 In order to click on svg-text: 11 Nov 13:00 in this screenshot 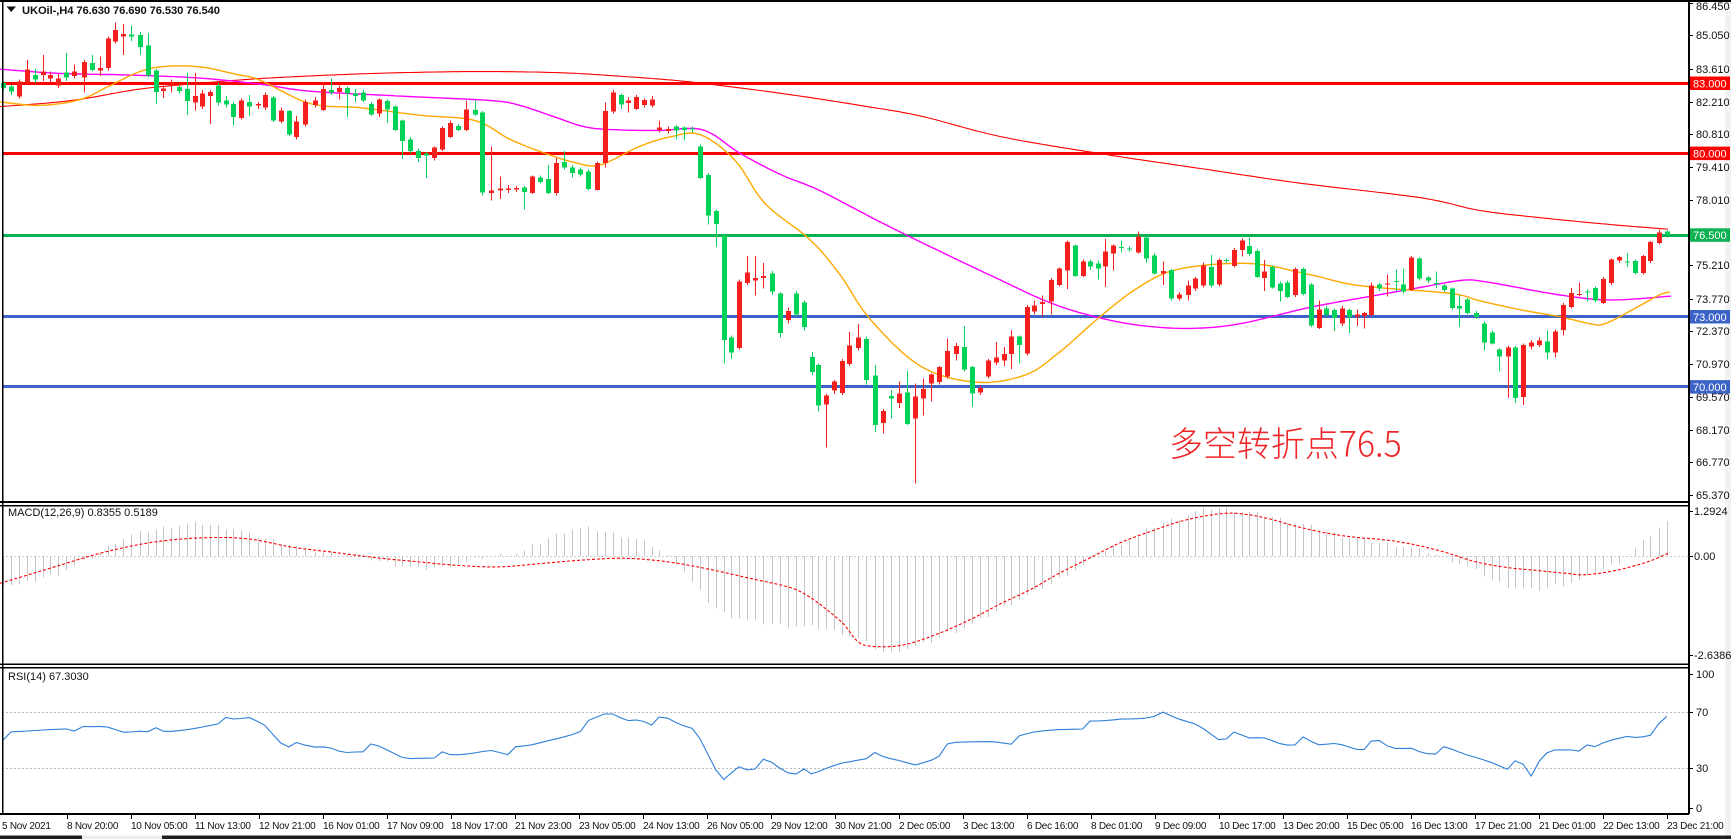, I will do `click(223, 826)`.